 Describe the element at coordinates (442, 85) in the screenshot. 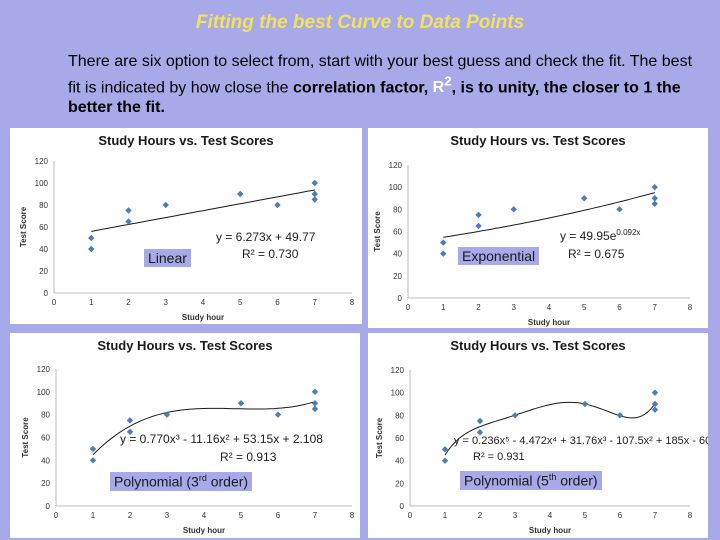

I see `intro-r2: R2` at that location.